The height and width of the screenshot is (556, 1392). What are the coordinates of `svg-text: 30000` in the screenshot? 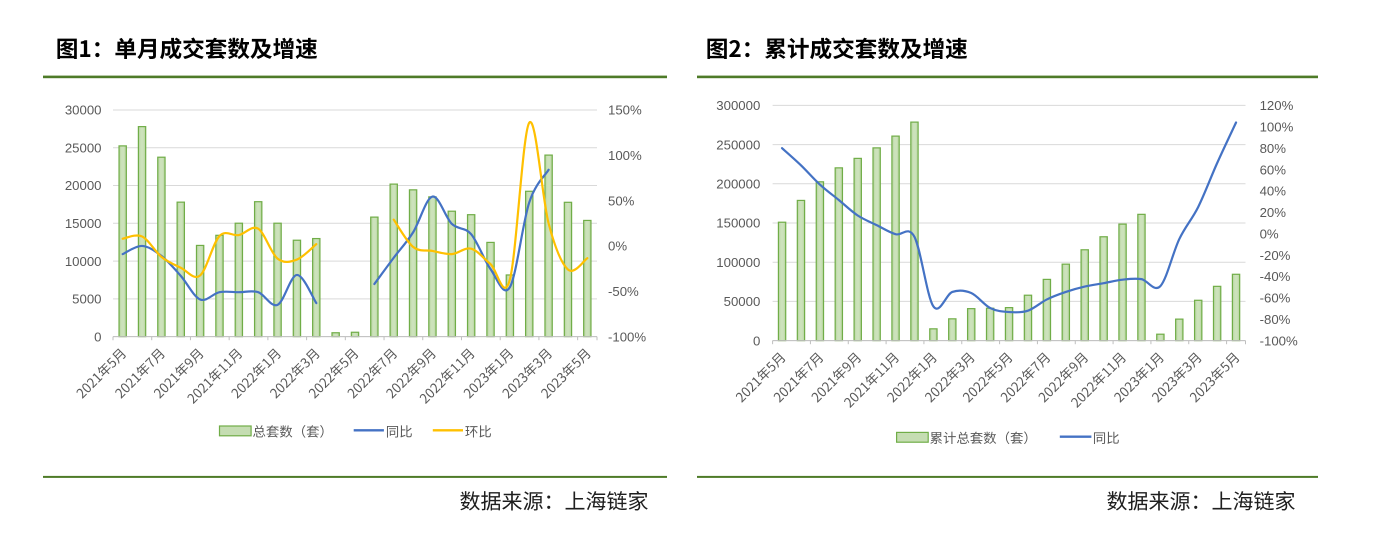 It's located at (83, 110).